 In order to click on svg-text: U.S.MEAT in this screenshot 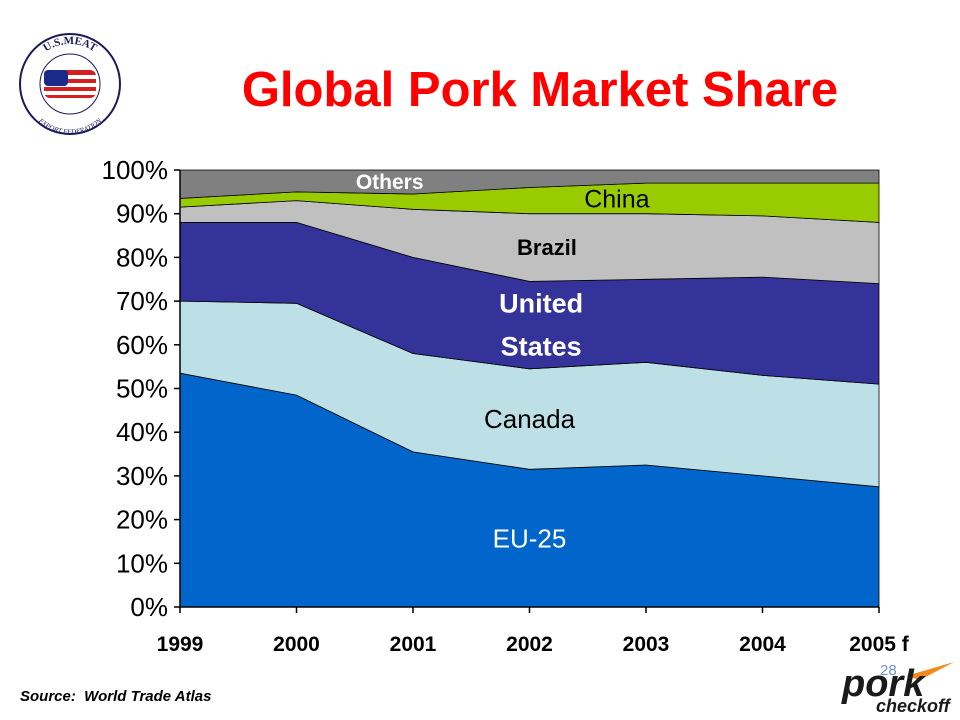, I will do `click(70, 45)`.